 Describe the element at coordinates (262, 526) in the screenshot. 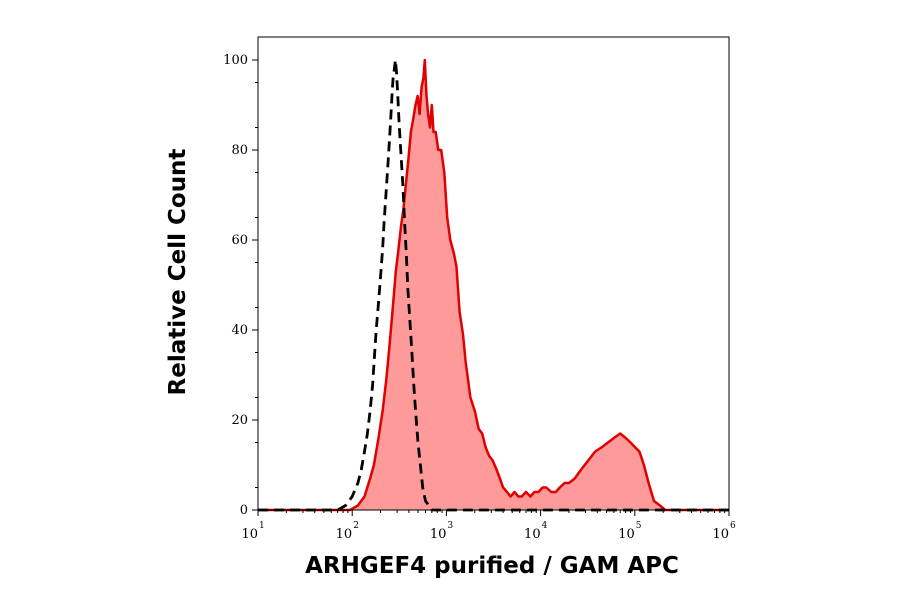

I see `x-tick-exponent: 1` at that location.